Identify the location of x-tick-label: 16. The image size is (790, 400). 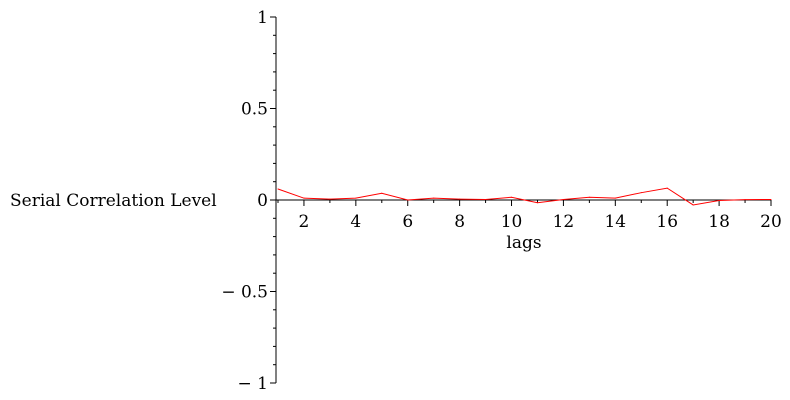
(667, 222).